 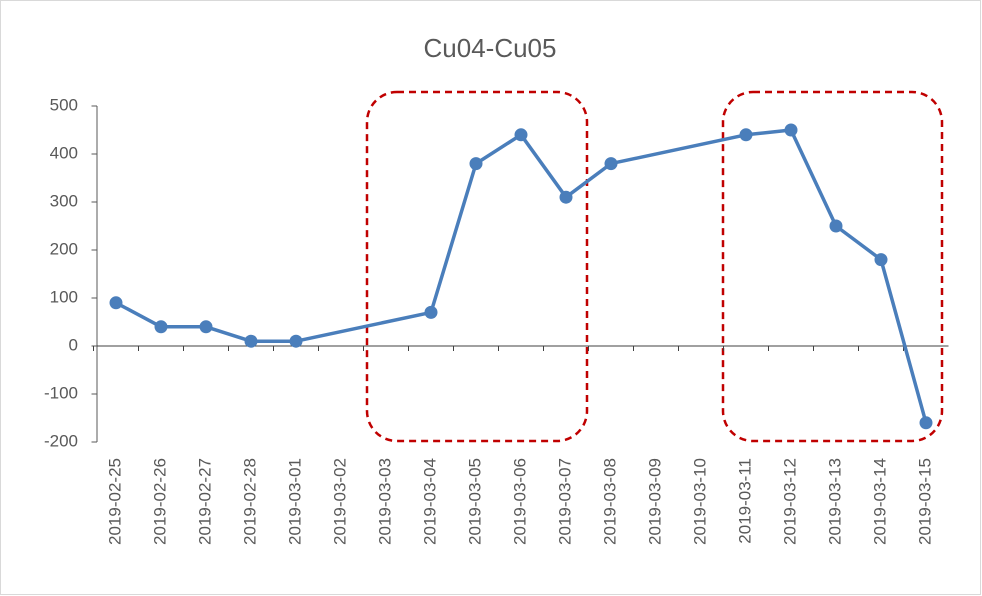 What do you see at coordinates (294, 501) in the screenshot?
I see `x-tick-label: 2019-03-01` at bounding box center [294, 501].